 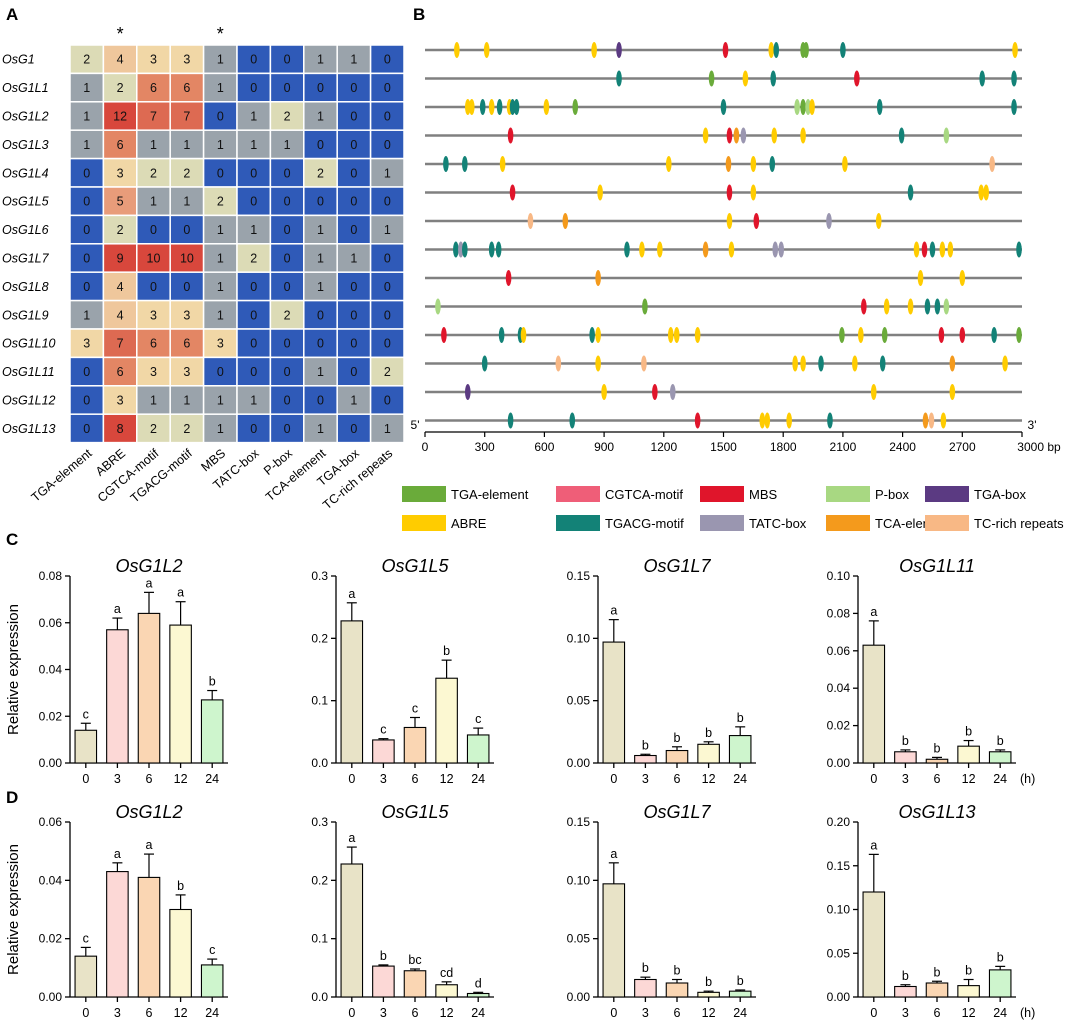 I want to click on chart-title: OsG1L5, so click(x=415, y=812).